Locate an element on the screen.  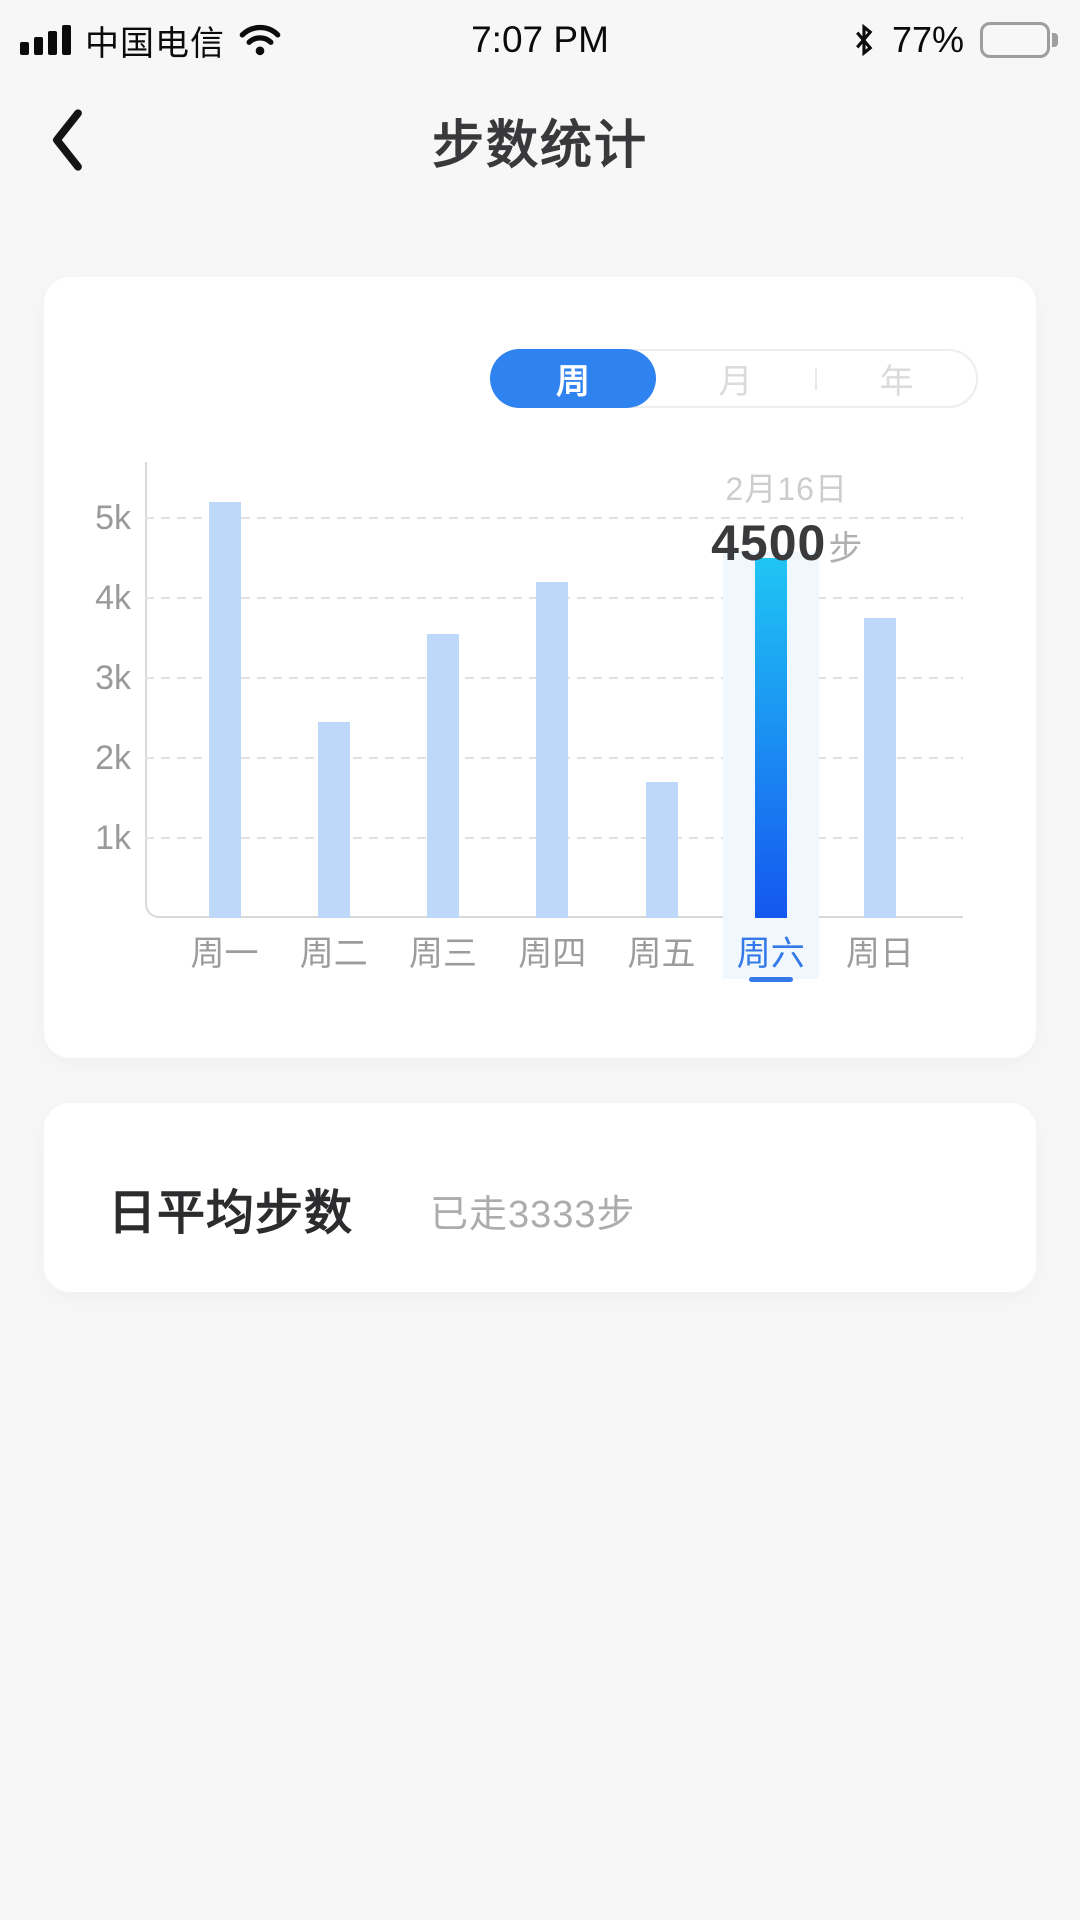
gridline is located at coordinates (554, 518).